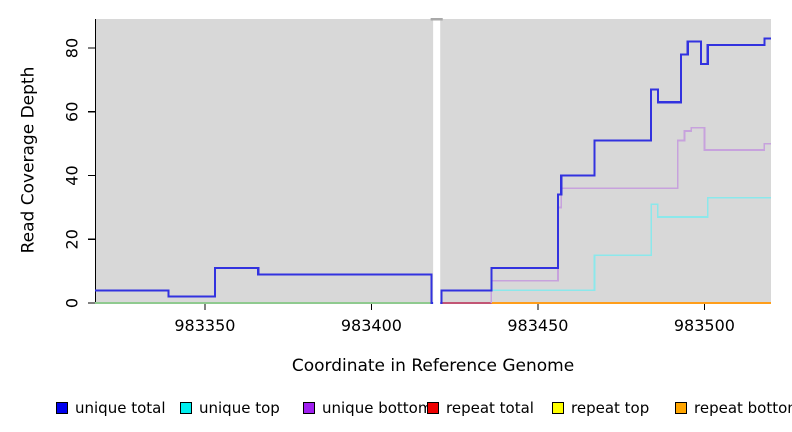  What do you see at coordinates (186, 408) in the screenshot?
I see `legend-swatch-unique-top` at bounding box center [186, 408].